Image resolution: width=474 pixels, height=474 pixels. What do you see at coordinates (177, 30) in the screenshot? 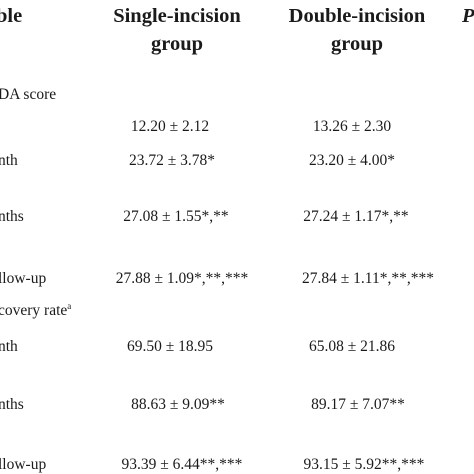
I see `header-single-incision: Single-incision group` at bounding box center [177, 30].